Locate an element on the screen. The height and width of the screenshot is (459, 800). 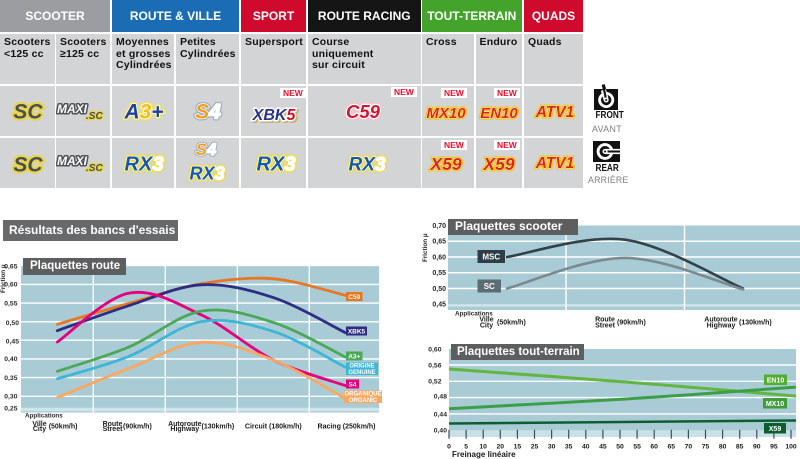
svg-text: 25 is located at coordinates (535, 447).